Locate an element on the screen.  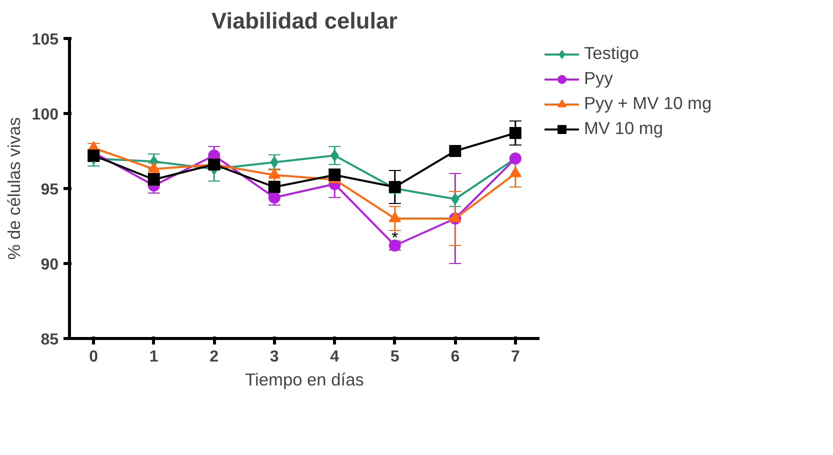
x-axis-title: Tiempo en días is located at coordinates (304, 380).